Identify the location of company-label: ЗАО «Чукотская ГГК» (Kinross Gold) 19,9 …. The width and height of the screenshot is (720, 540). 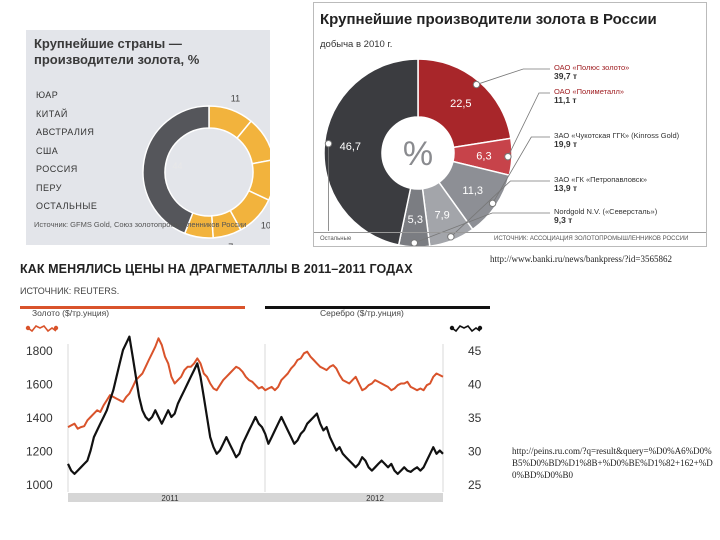
(616, 140).